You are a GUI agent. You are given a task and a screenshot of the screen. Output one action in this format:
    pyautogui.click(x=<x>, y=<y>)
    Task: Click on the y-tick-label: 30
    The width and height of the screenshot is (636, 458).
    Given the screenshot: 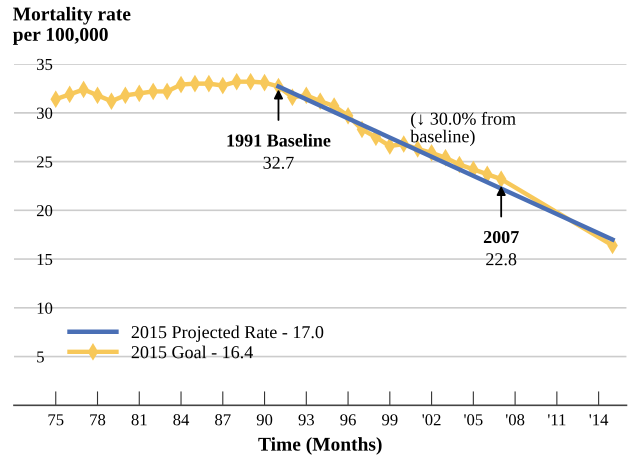 What is the action you would take?
    pyautogui.click(x=44, y=113)
    